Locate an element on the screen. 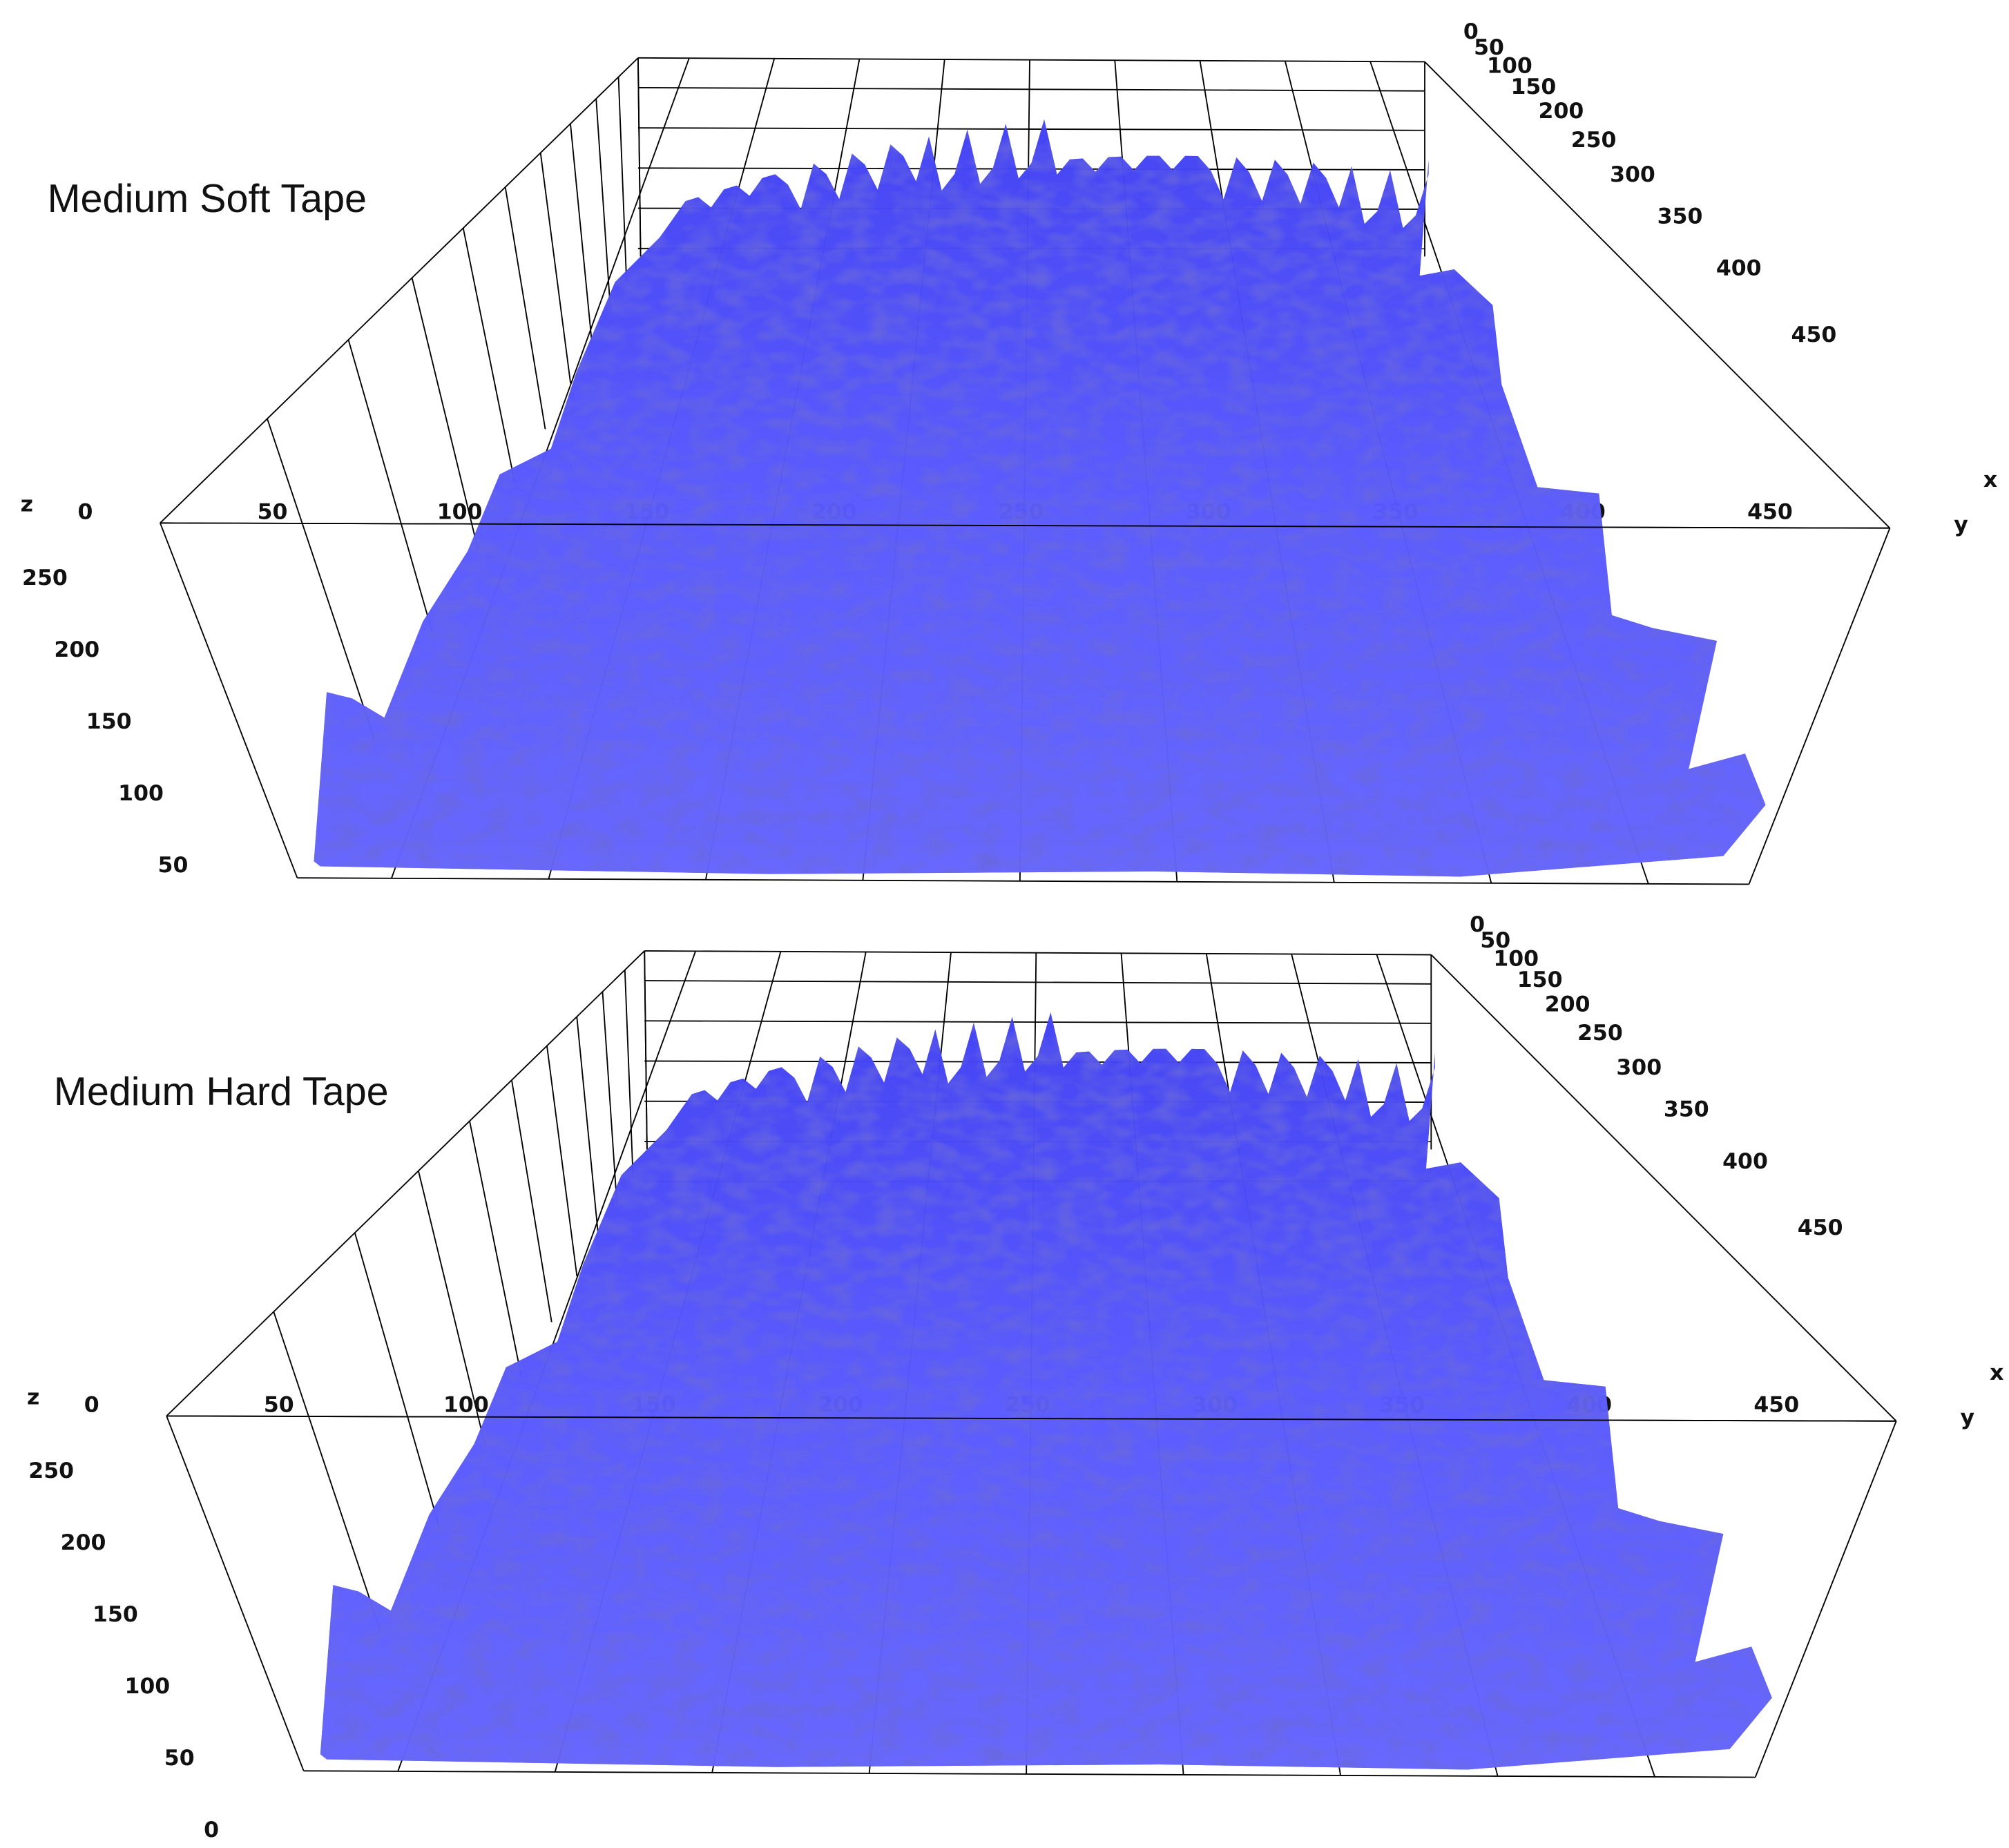 Image resolution: width=2009 pixels, height=1848 pixels. chart-title: Medium Soft Tape is located at coordinates (207, 199).